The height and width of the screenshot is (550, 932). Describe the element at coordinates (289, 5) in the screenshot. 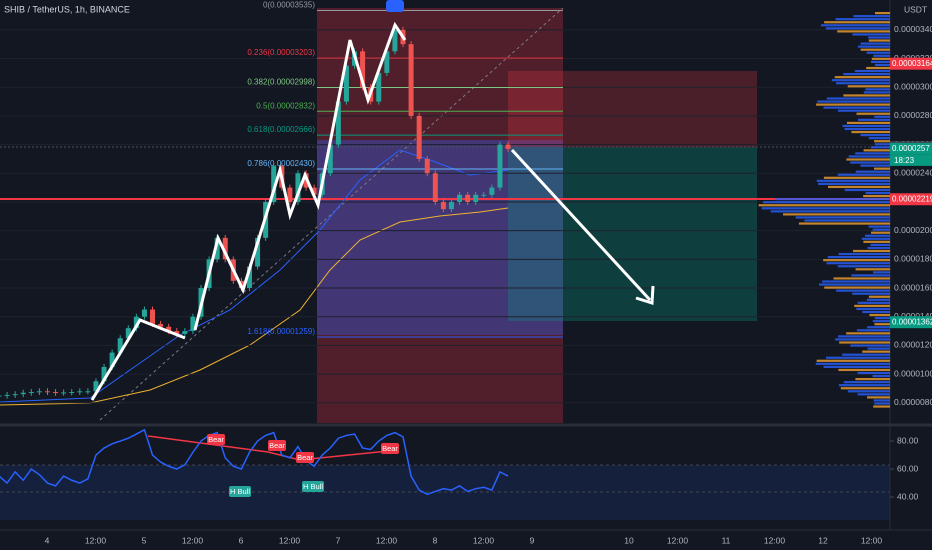

I see `fib-label: 0(0.00003535)` at that location.